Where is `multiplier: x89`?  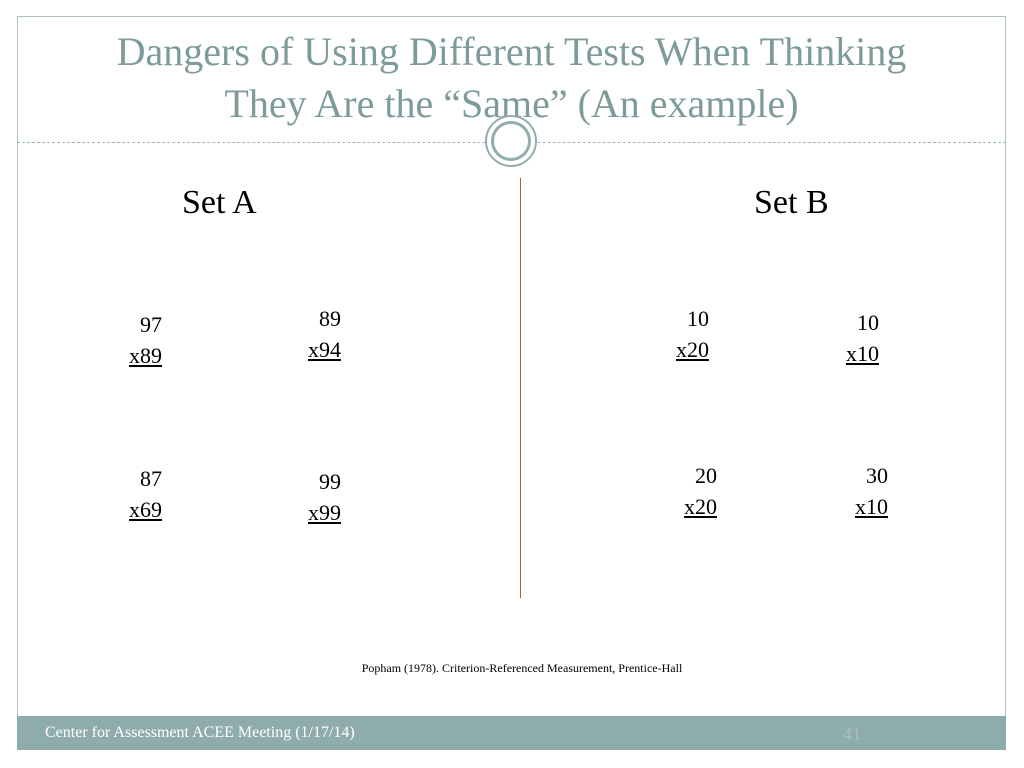 multiplier: x89 is located at coordinates (145, 355).